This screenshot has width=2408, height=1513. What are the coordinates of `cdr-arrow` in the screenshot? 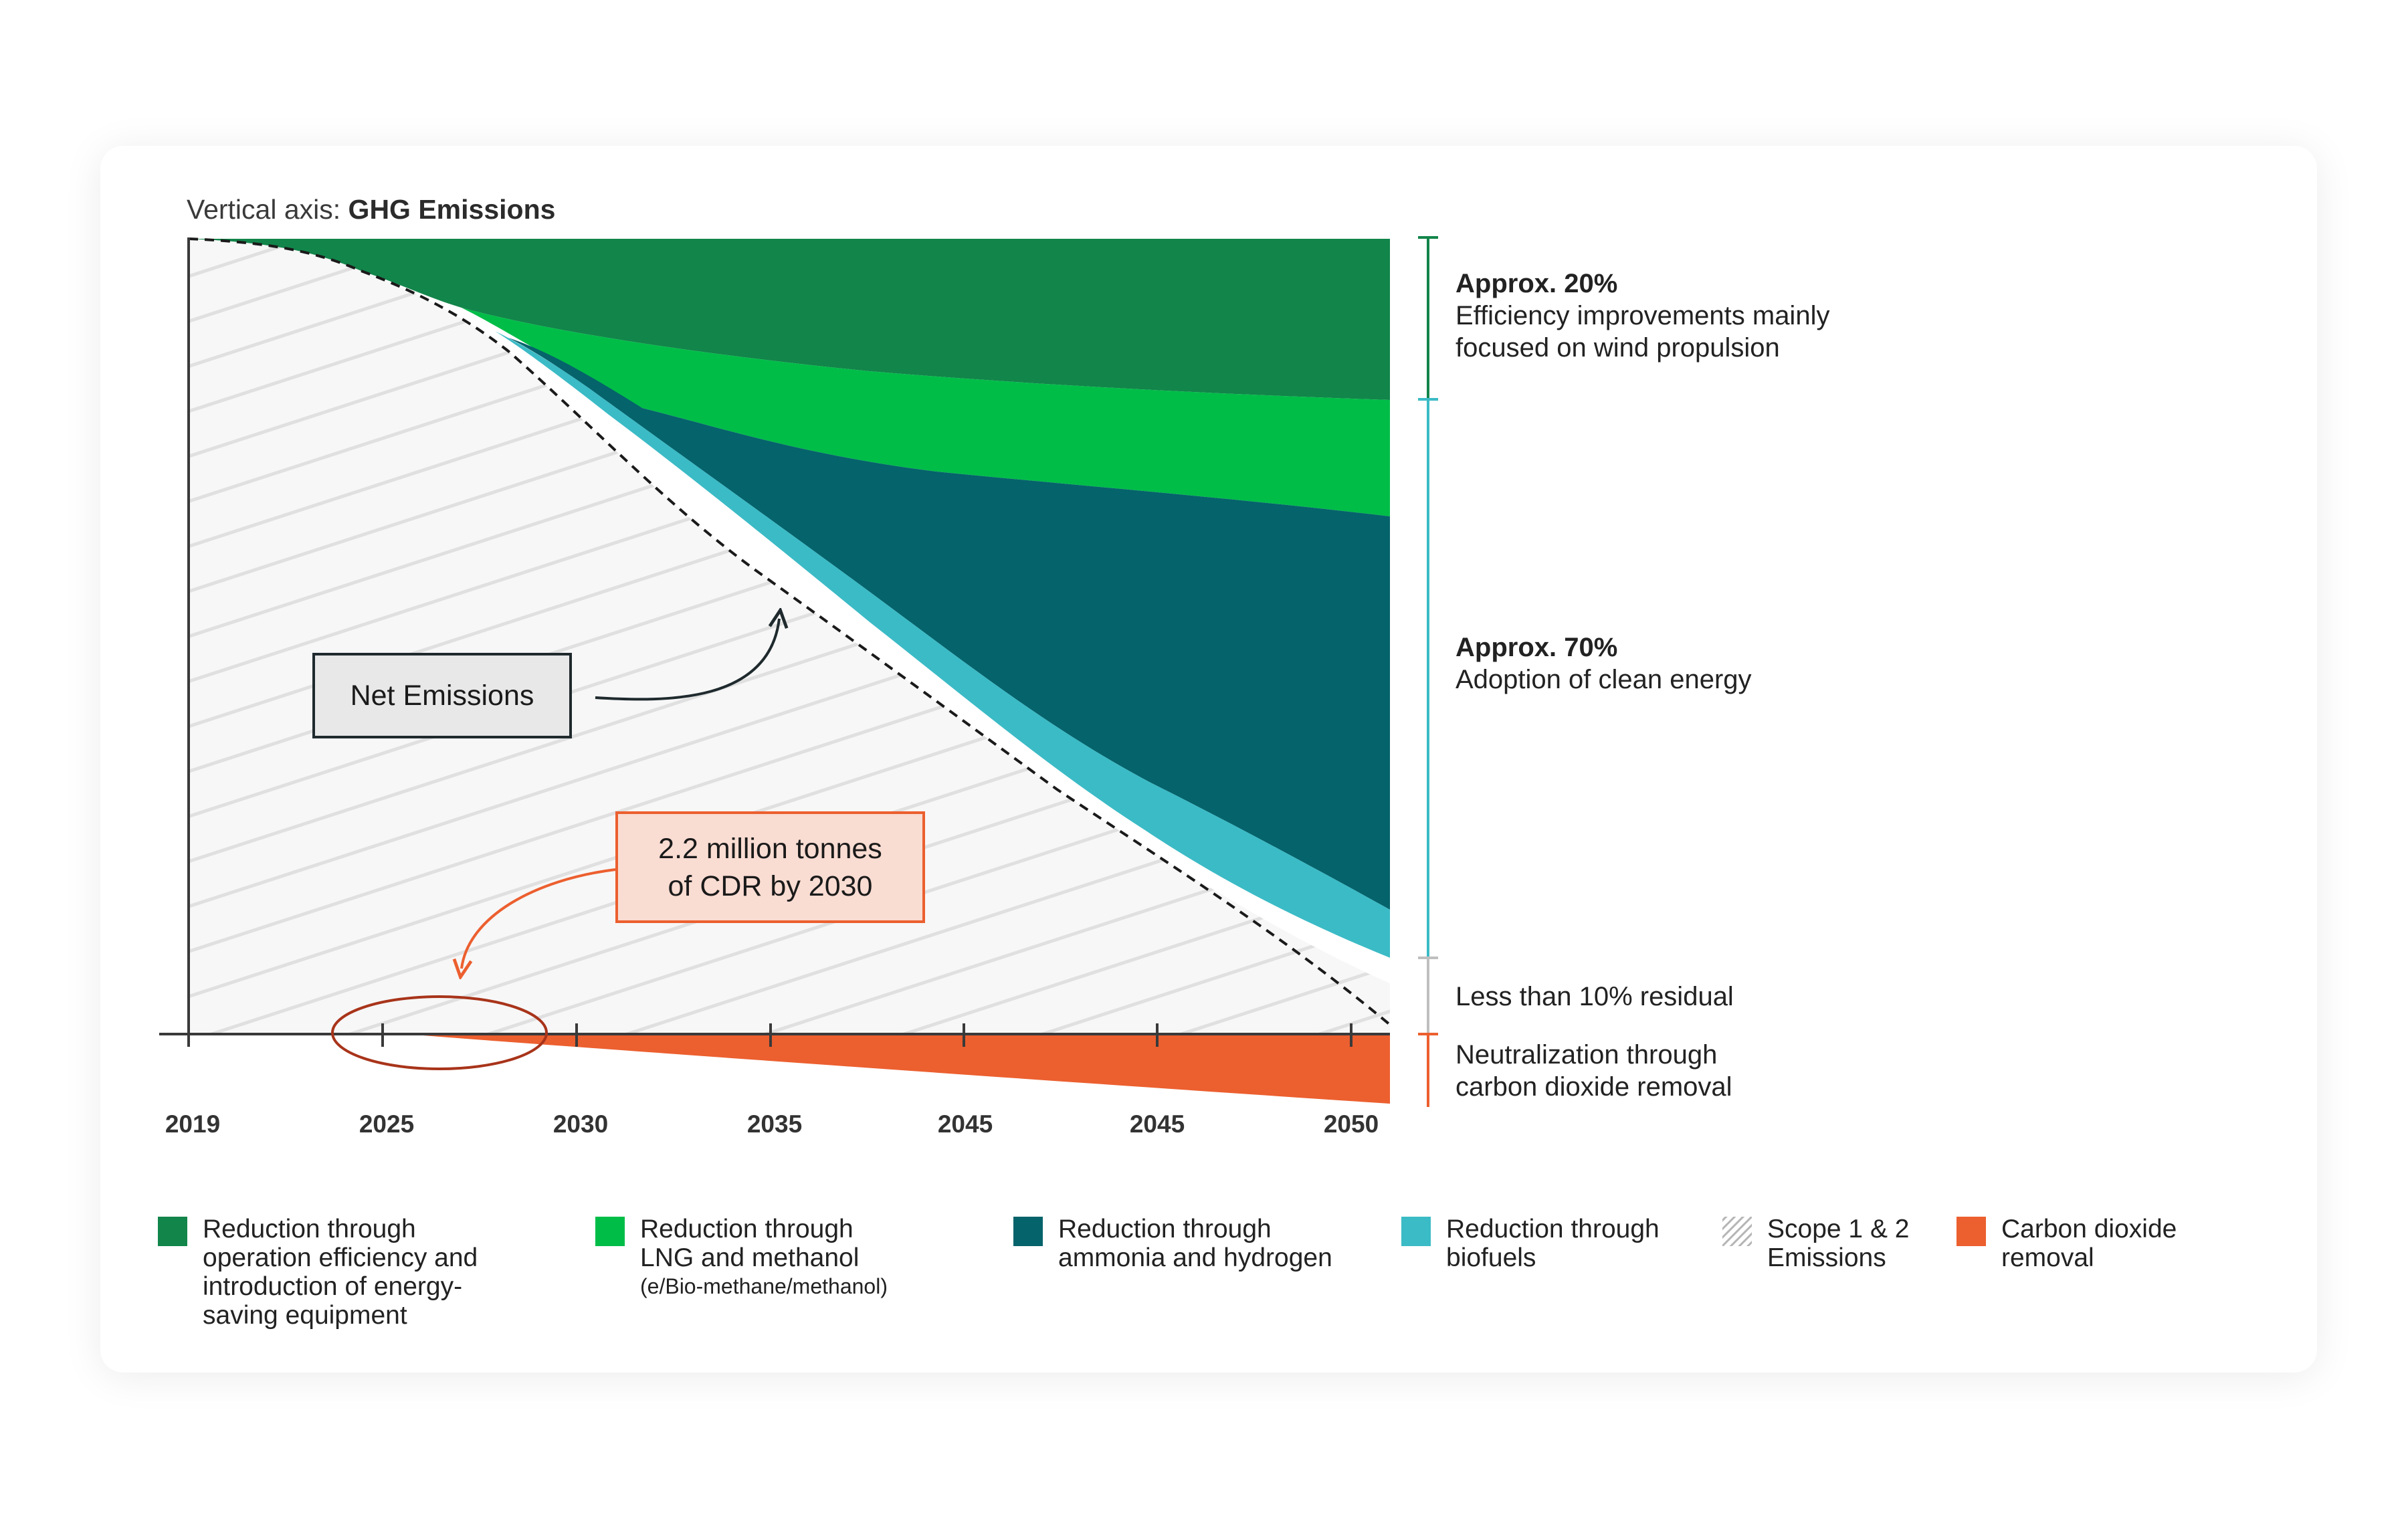 It's located at (539, 918).